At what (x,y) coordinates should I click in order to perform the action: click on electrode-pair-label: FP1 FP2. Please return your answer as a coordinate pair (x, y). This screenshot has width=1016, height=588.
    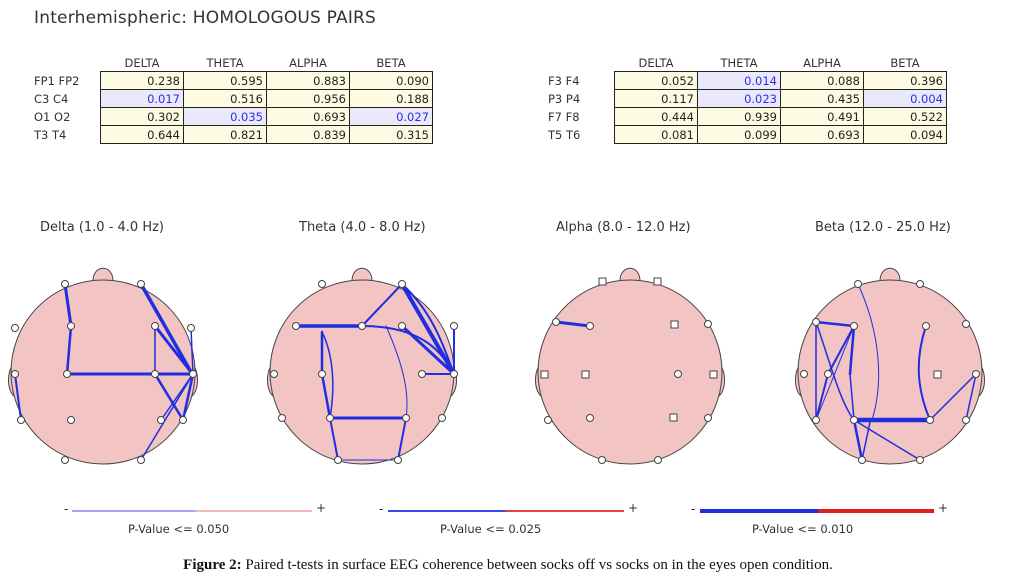
    Looking at the image, I should click on (57, 80).